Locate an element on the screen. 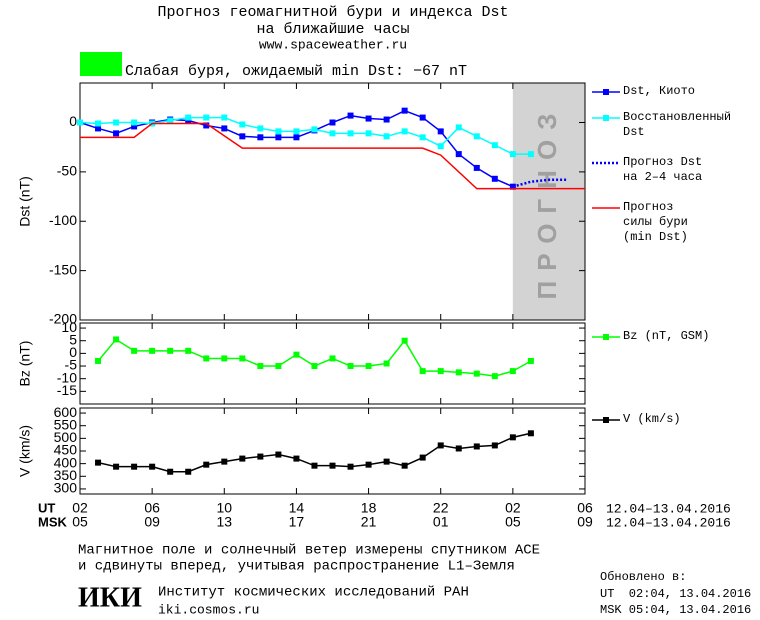 The height and width of the screenshot is (620, 760). forecast-label: ПРОГНОЗ is located at coordinates (547, 202).